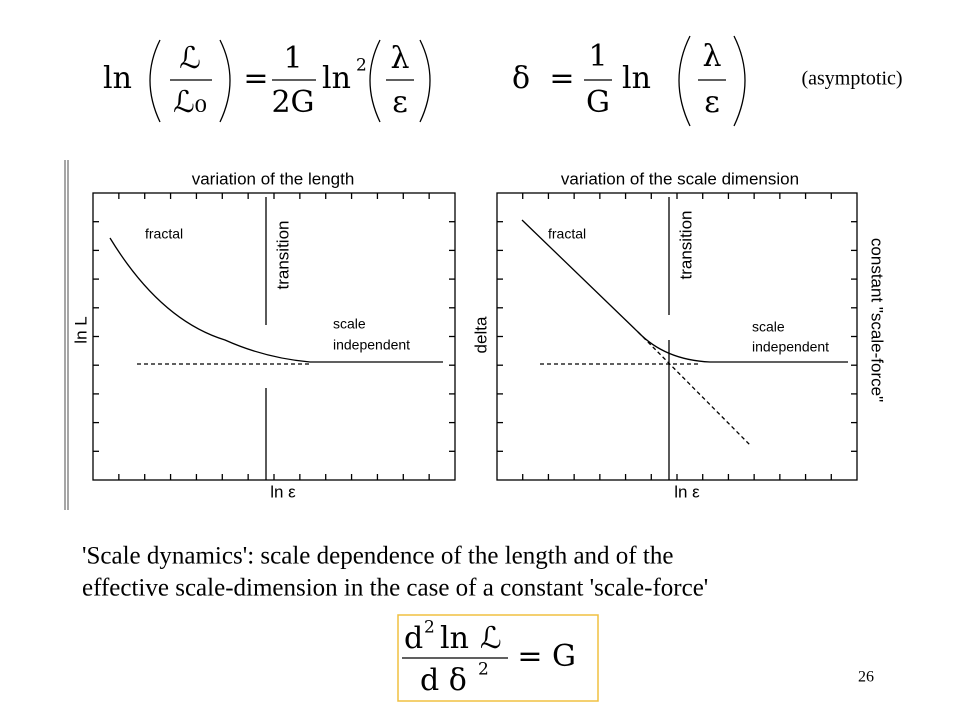 Image resolution: width=960 pixels, height=720 pixels. What do you see at coordinates (491, 638) in the screenshot?
I see `num-L: ℒ` at bounding box center [491, 638].